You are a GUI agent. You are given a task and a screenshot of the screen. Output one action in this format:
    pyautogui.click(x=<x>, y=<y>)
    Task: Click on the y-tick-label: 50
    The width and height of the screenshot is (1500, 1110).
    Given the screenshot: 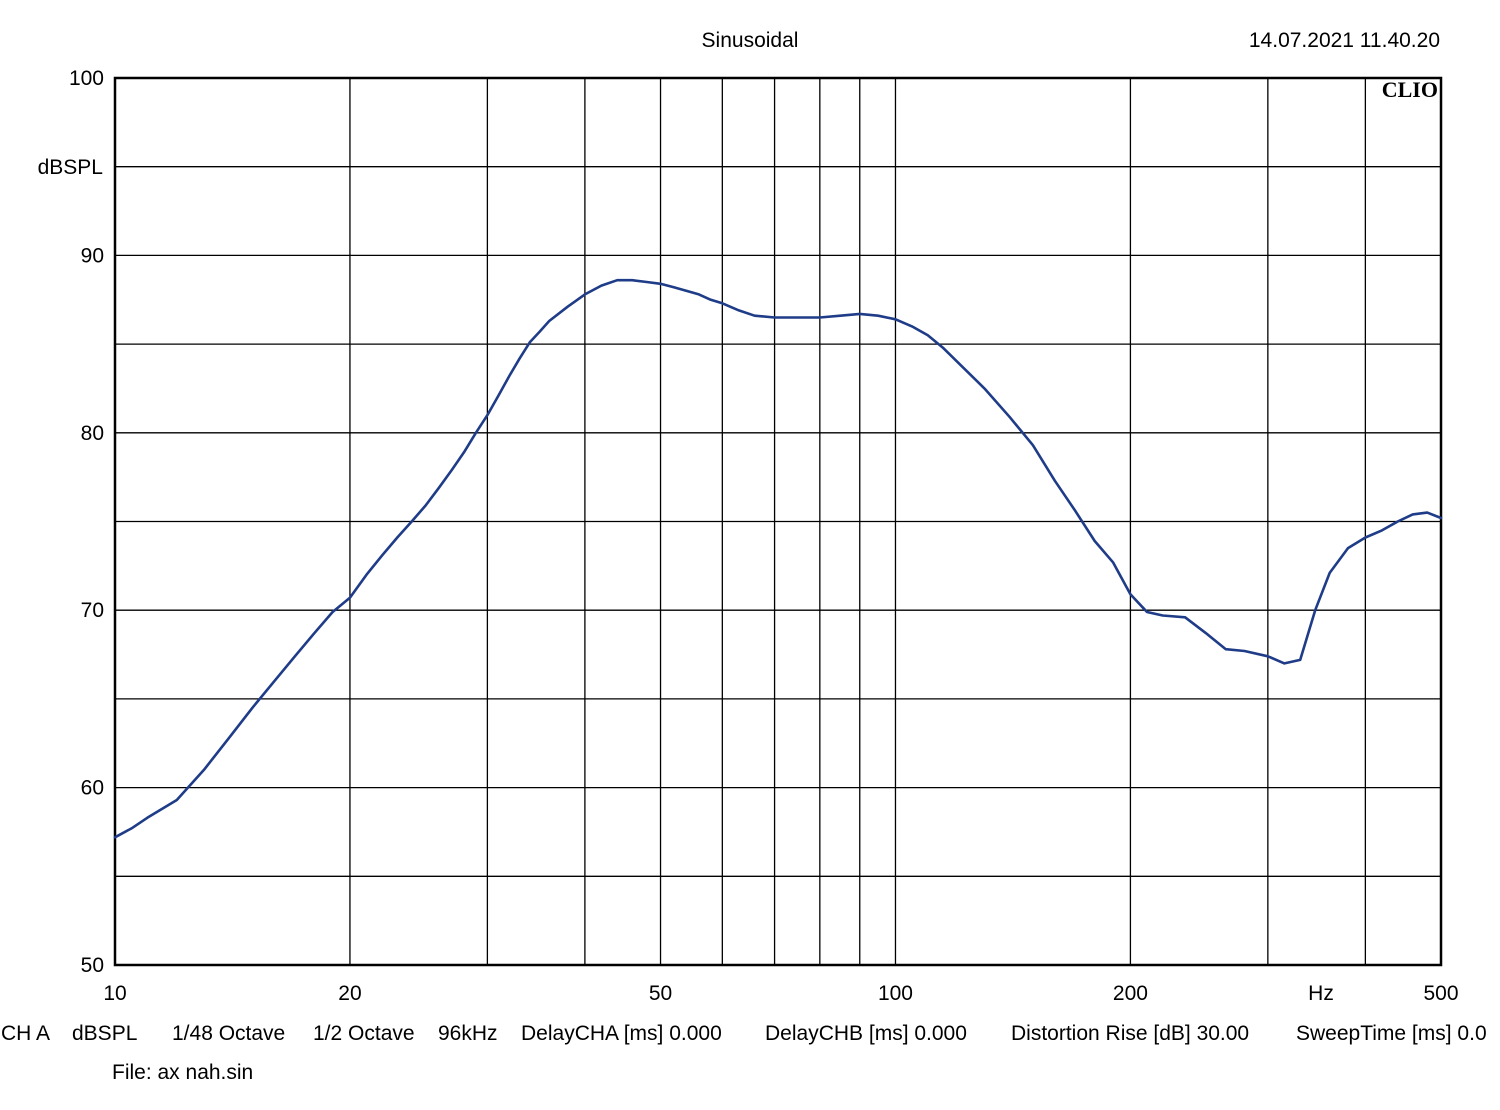 What is the action you would take?
    pyautogui.click(x=92, y=965)
    